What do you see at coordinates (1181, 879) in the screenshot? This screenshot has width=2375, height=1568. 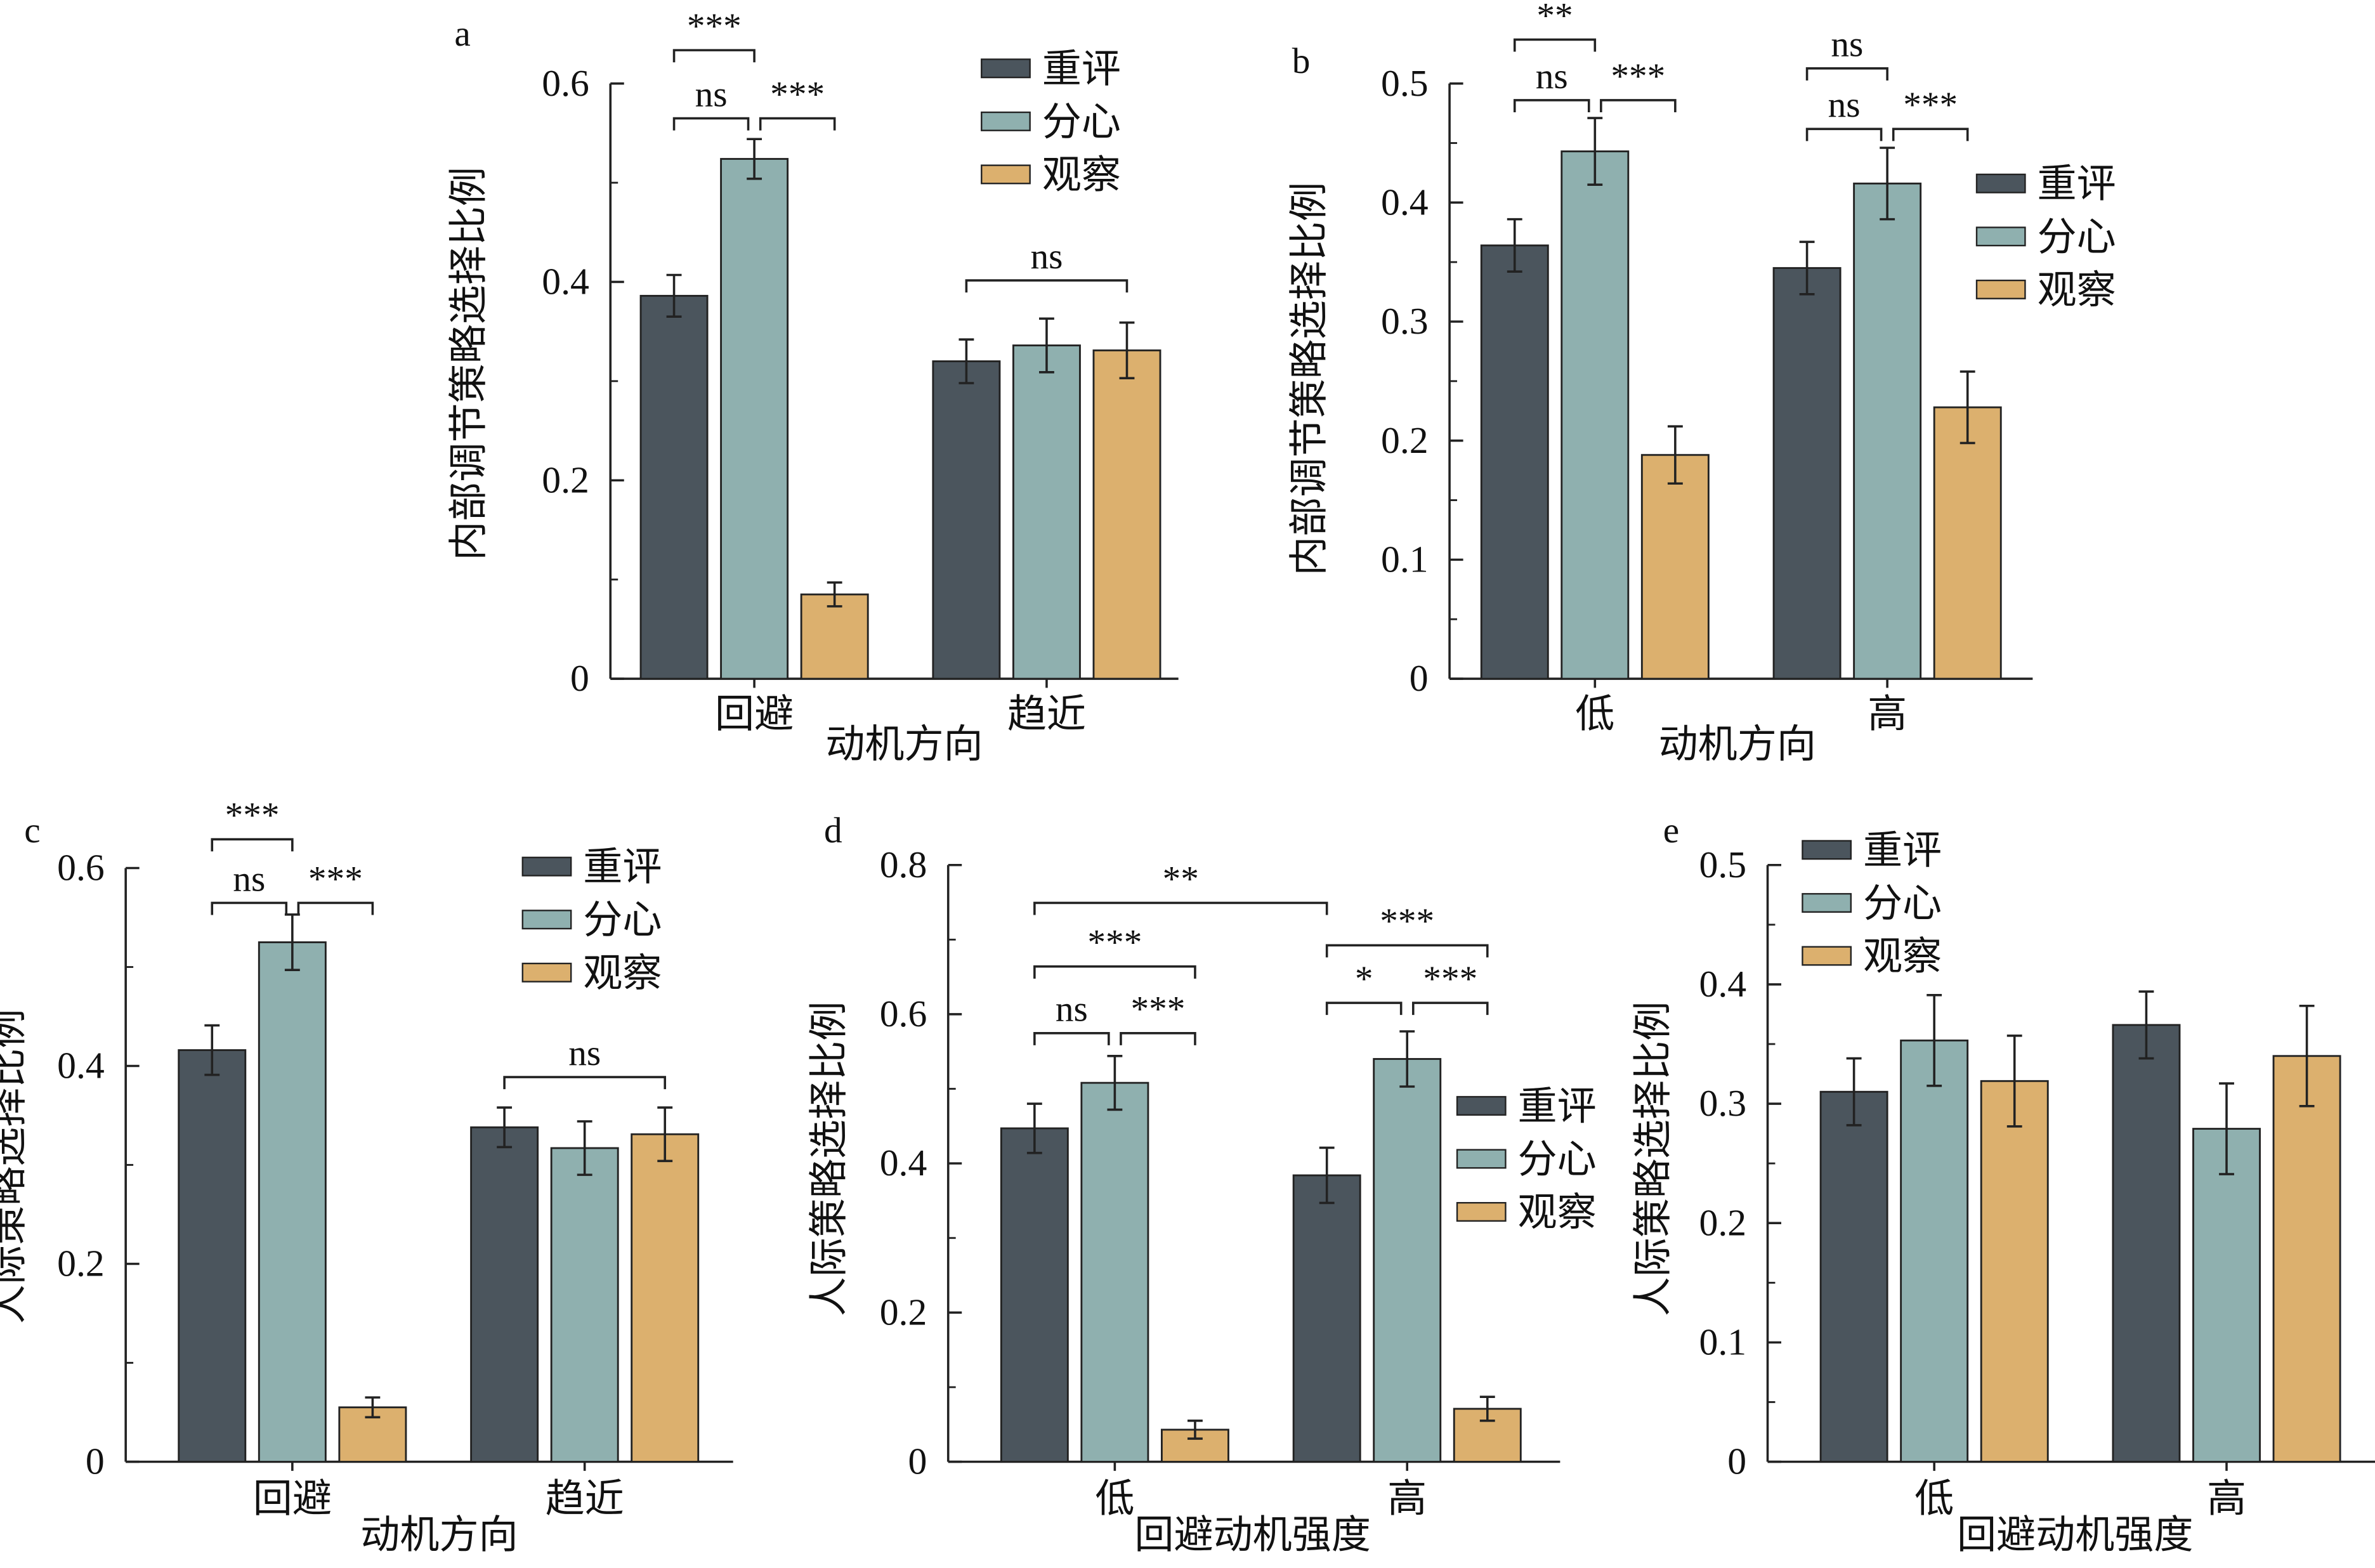 I see `significance-label: **` at bounding box center [1181, 879].